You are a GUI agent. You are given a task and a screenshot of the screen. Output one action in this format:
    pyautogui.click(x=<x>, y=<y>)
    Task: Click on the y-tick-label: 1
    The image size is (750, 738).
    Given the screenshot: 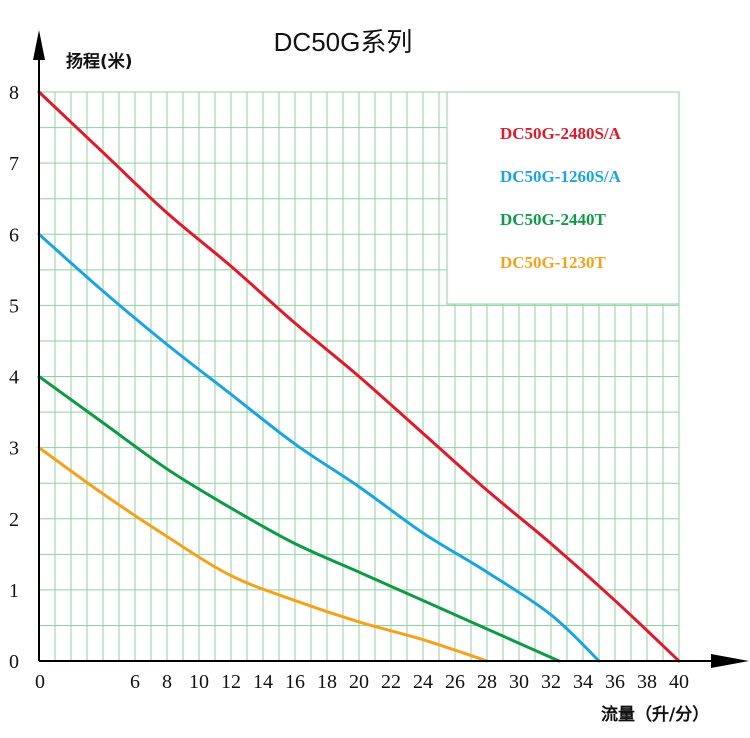 What is the action you would take?
    pyautogui.click(x=14, y=591)
    